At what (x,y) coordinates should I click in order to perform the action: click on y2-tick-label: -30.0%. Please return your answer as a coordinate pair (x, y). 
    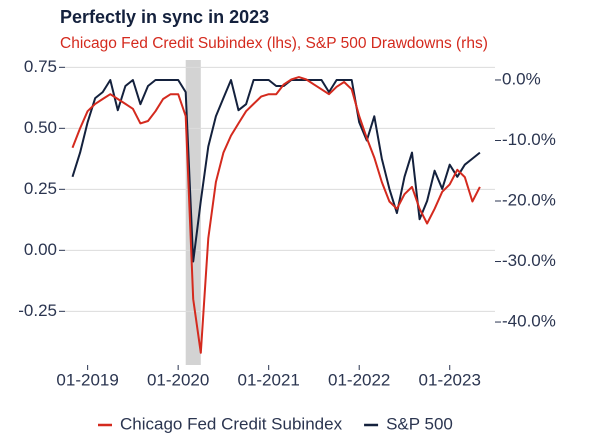
    Looking at the image, I should click on (529, 260).